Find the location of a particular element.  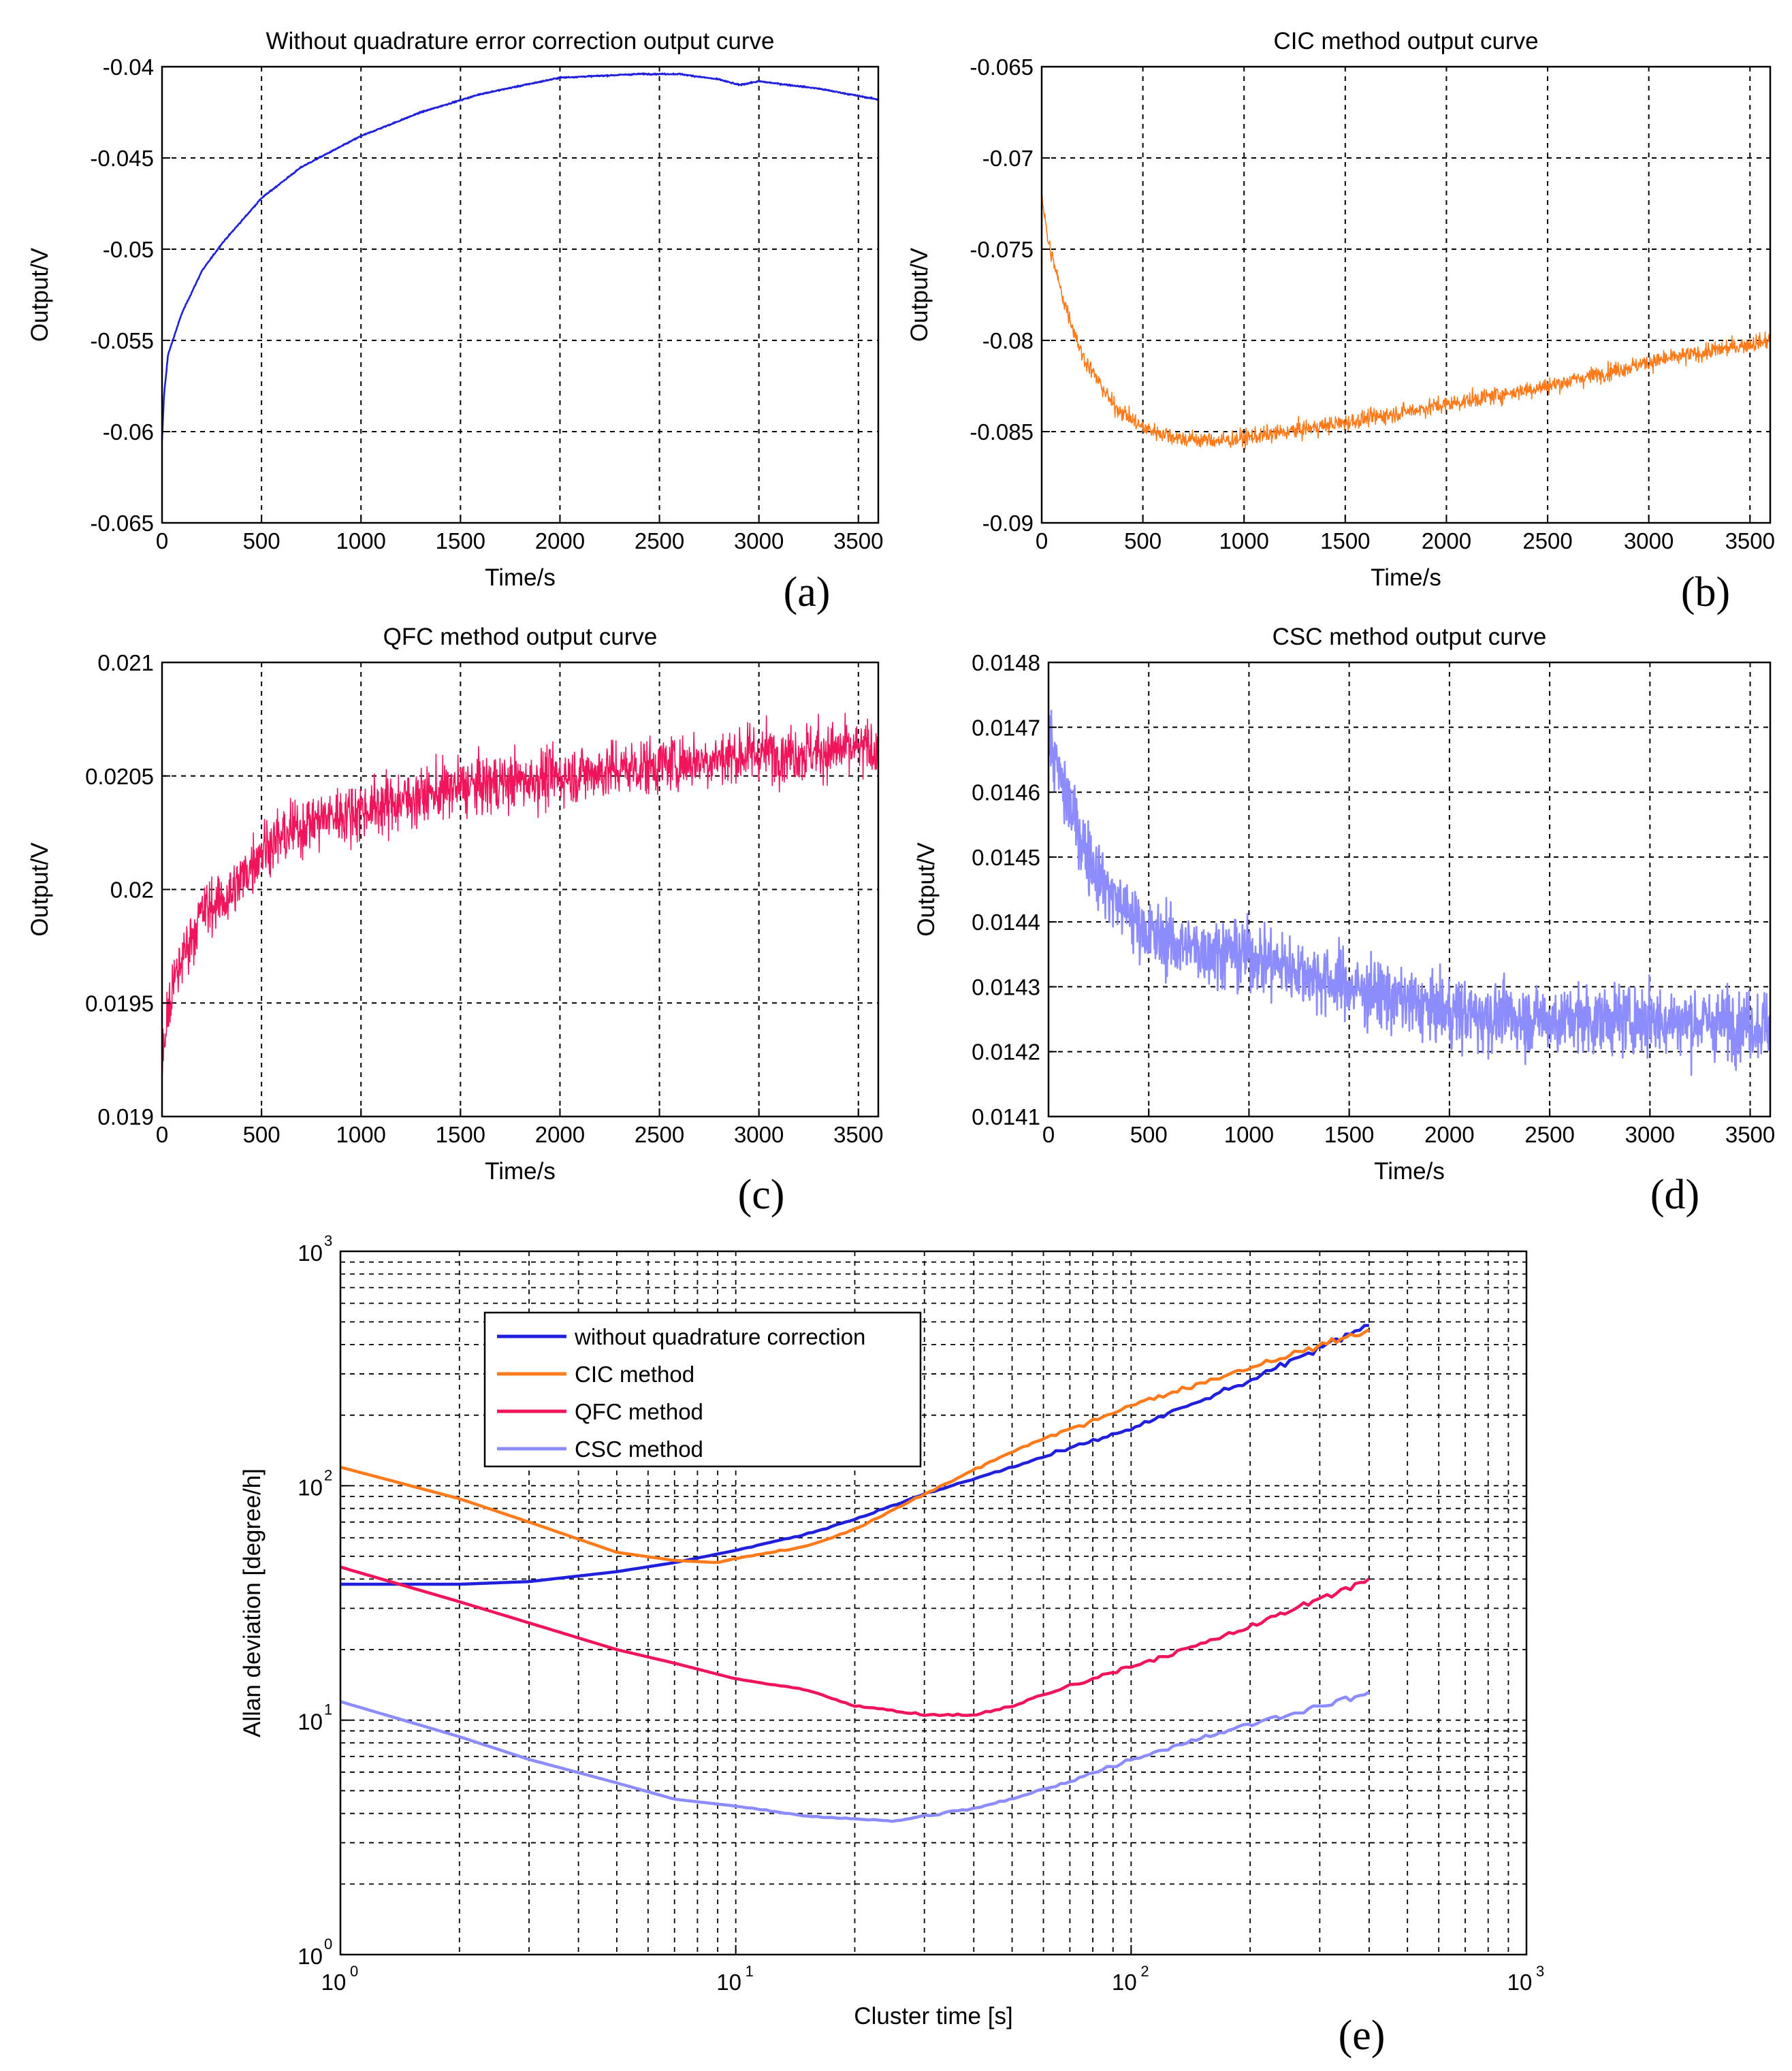

x-tick-exponent: 0 is located at coordinates (354, 1971).